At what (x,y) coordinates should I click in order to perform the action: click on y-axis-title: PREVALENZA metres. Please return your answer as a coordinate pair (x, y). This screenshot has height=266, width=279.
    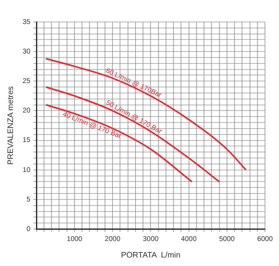
    Looking at the image, I should click on (11, 125).